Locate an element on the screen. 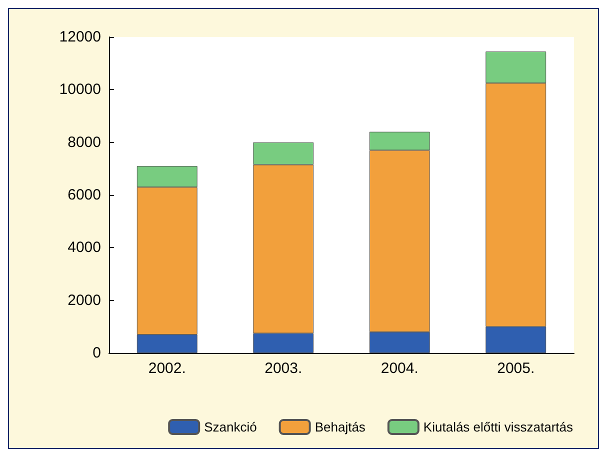 The height and width of the screenshot is (457, 607). x-tick-label: 2005. is located at coordinates (516, 368).